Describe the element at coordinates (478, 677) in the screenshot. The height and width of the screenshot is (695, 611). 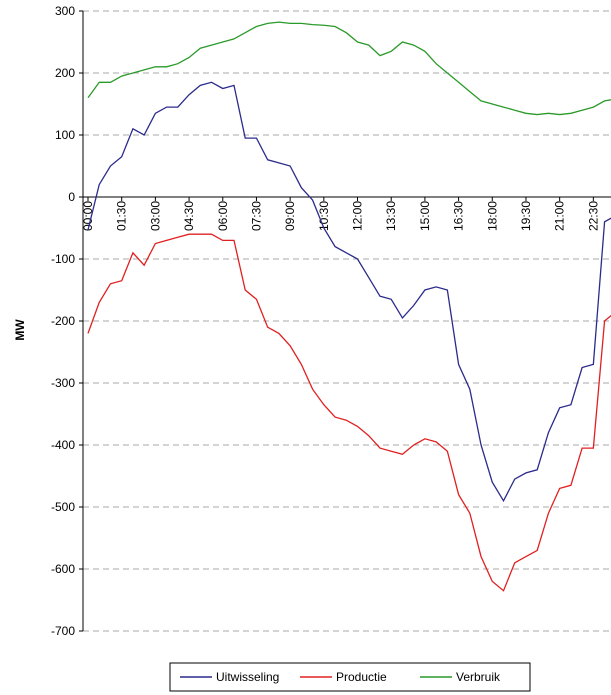
I see `legend-label: Verbruik` at that location.